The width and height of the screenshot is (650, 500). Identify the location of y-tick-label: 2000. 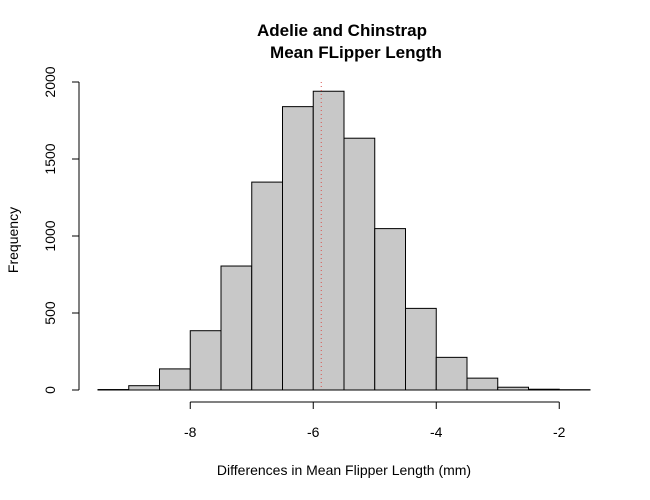
(50, 81).